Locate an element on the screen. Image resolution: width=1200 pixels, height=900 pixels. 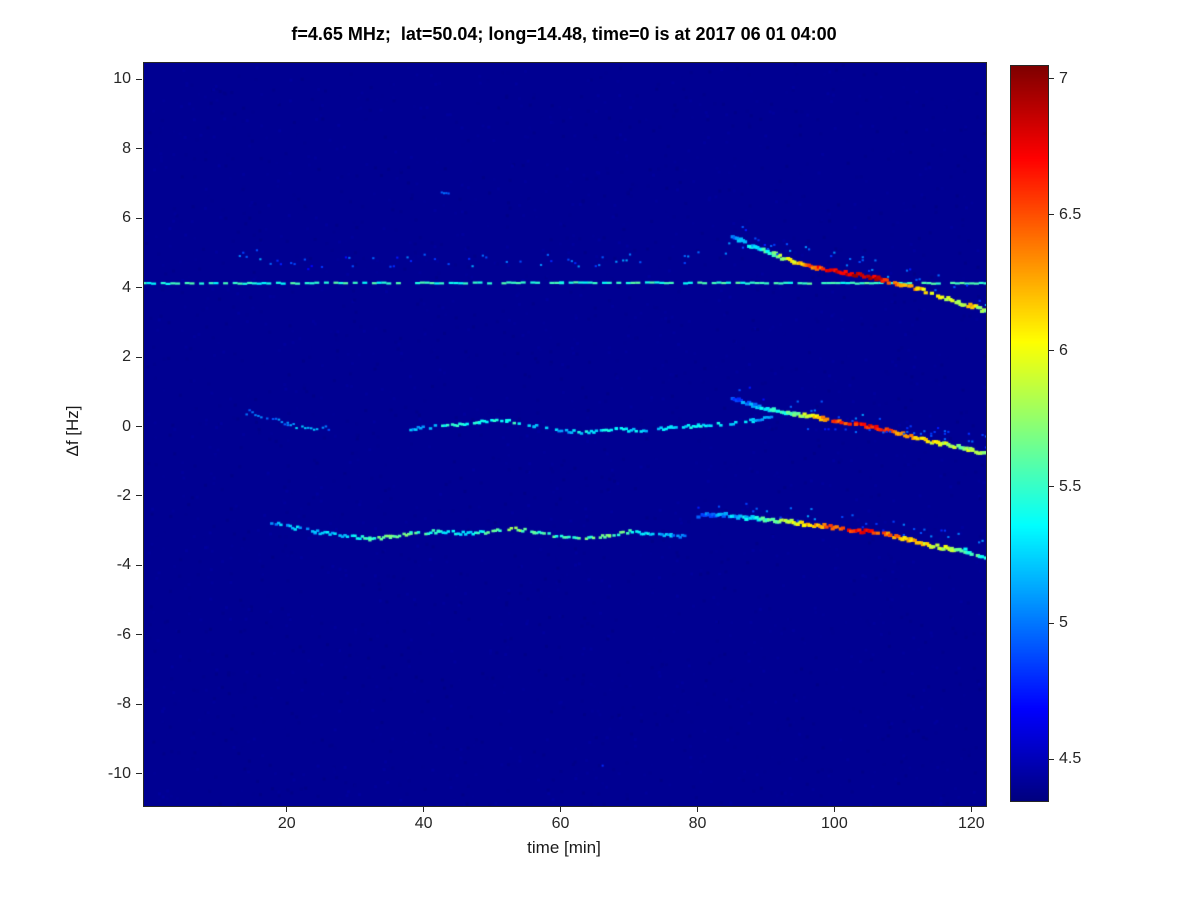
x-tick-label: 60 is located at coordinates (560, 823).